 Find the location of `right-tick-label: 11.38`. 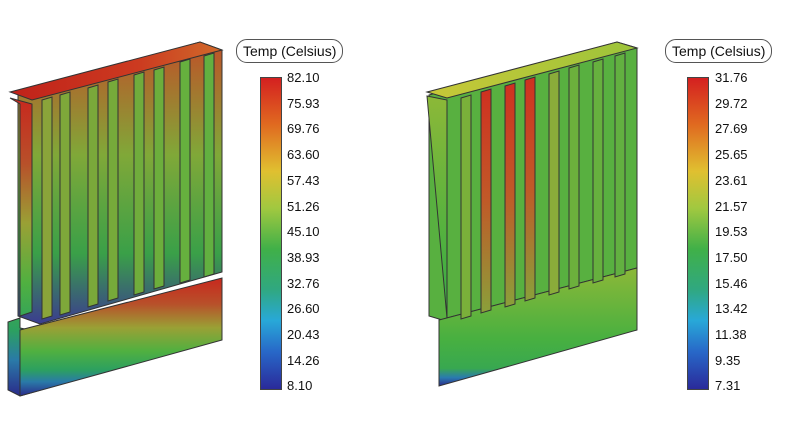

right-tick-label: 11.38 is located at coordinates (731, 334).